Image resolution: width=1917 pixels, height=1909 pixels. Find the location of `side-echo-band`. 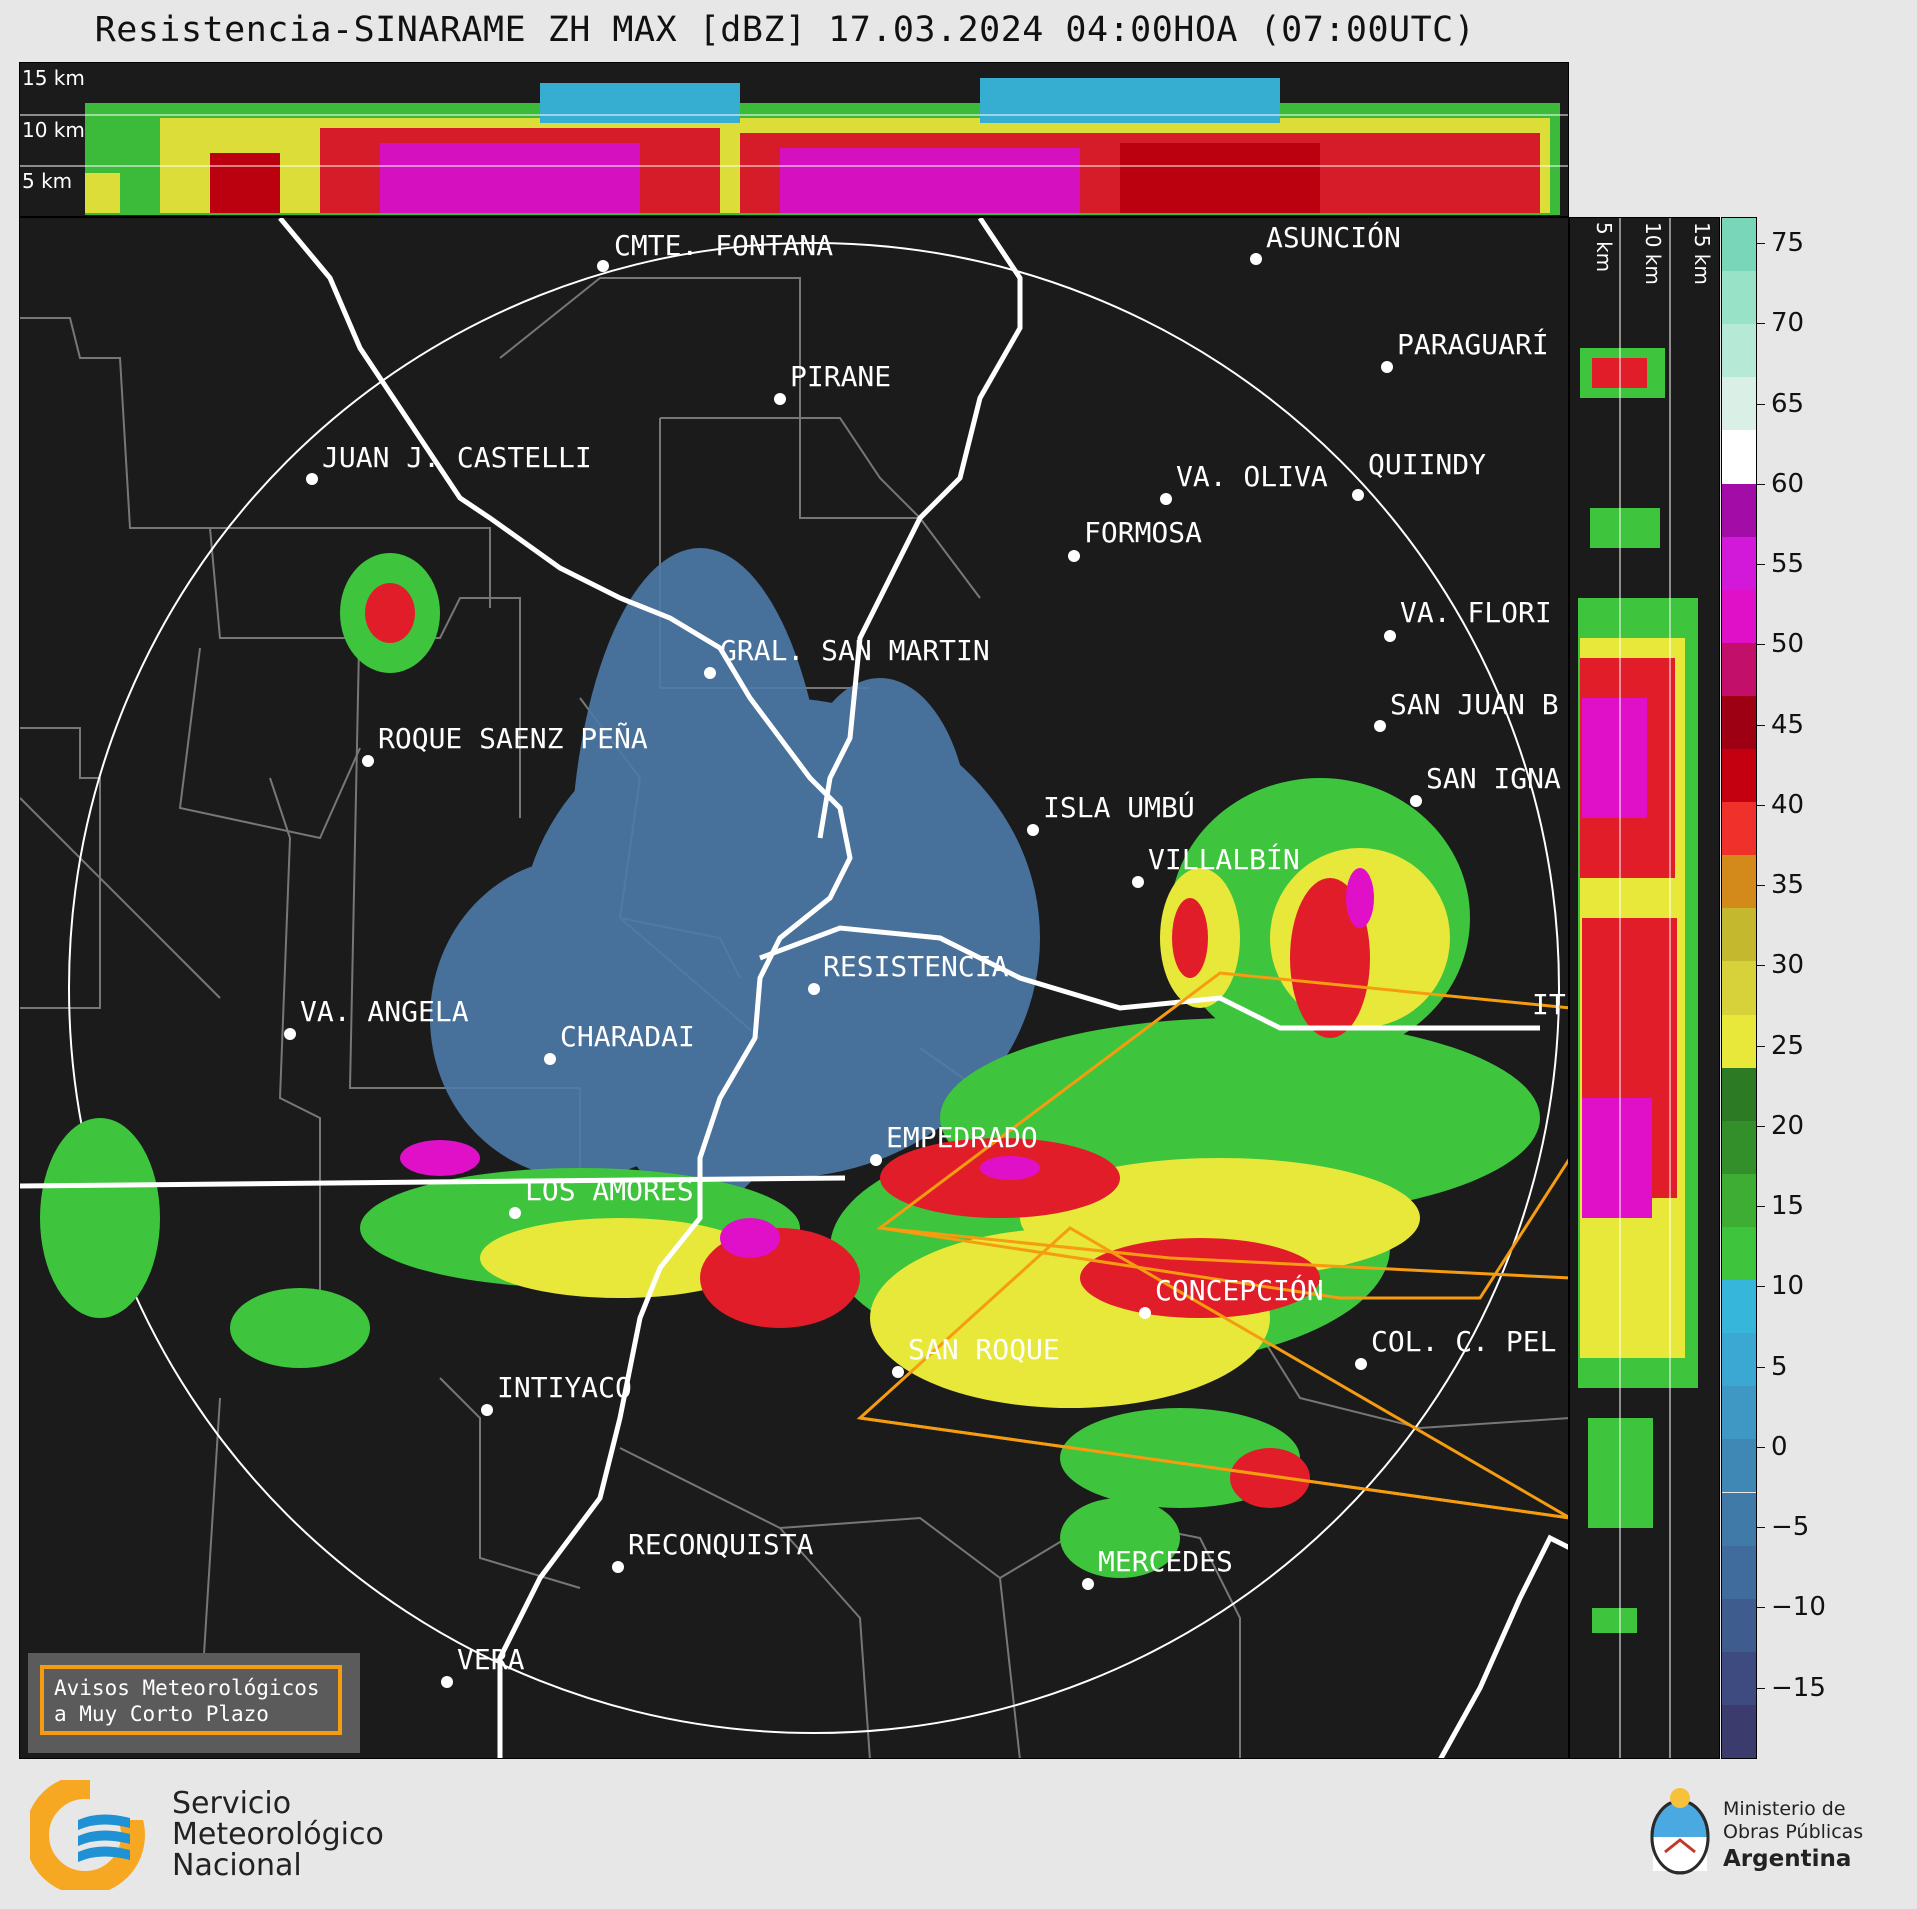

side-echo-band is located at coordinates (1638, 990).